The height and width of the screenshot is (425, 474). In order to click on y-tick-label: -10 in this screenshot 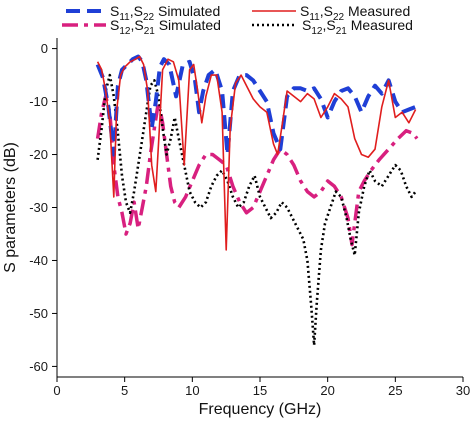, I will do `click(38, 101)`.